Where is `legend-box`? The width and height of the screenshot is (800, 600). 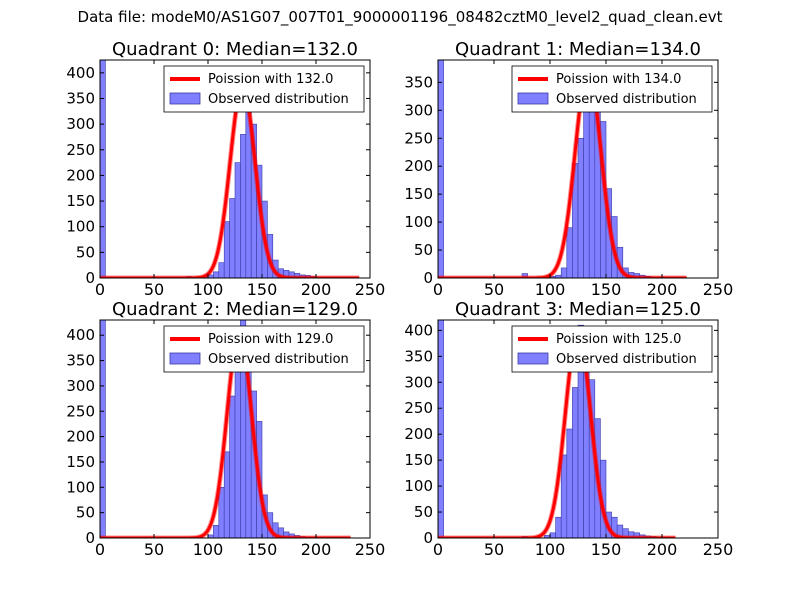
legend-box is located at coordinates (264, 349).